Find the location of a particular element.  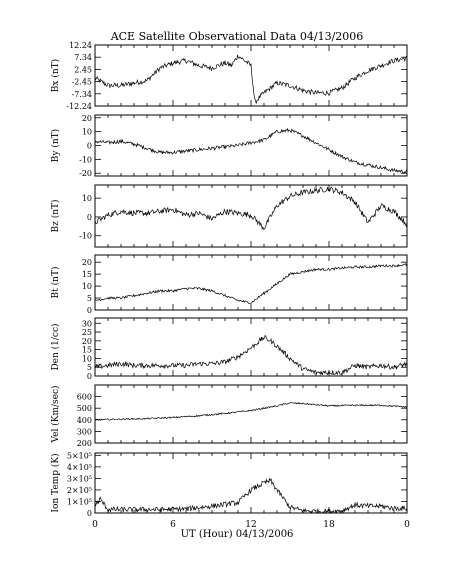

y-tick-label: 2×10⁵ is located at coordinates (79, 490).